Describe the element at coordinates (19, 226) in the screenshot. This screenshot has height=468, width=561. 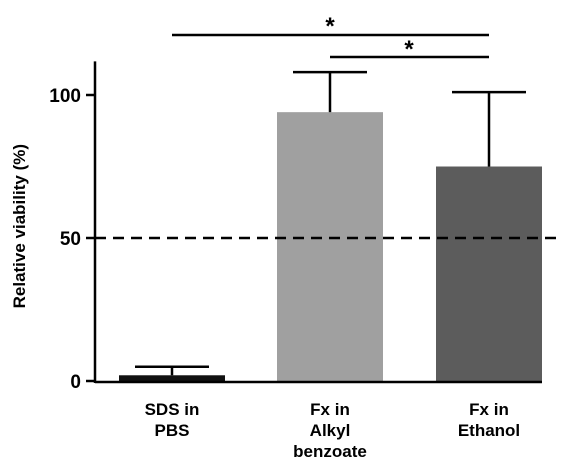
I see `y-axis-title: Relative viability (%)` at that location.